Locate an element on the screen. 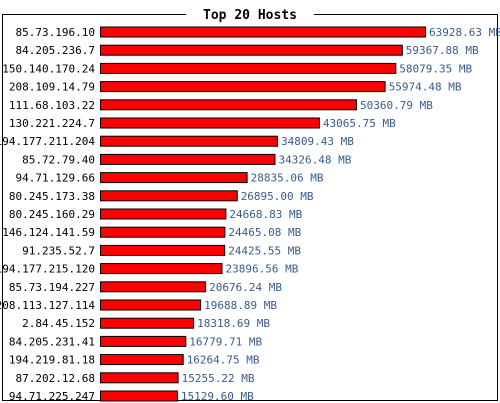  value-label: 34809.43 MB is located at coordinates (317, 141).